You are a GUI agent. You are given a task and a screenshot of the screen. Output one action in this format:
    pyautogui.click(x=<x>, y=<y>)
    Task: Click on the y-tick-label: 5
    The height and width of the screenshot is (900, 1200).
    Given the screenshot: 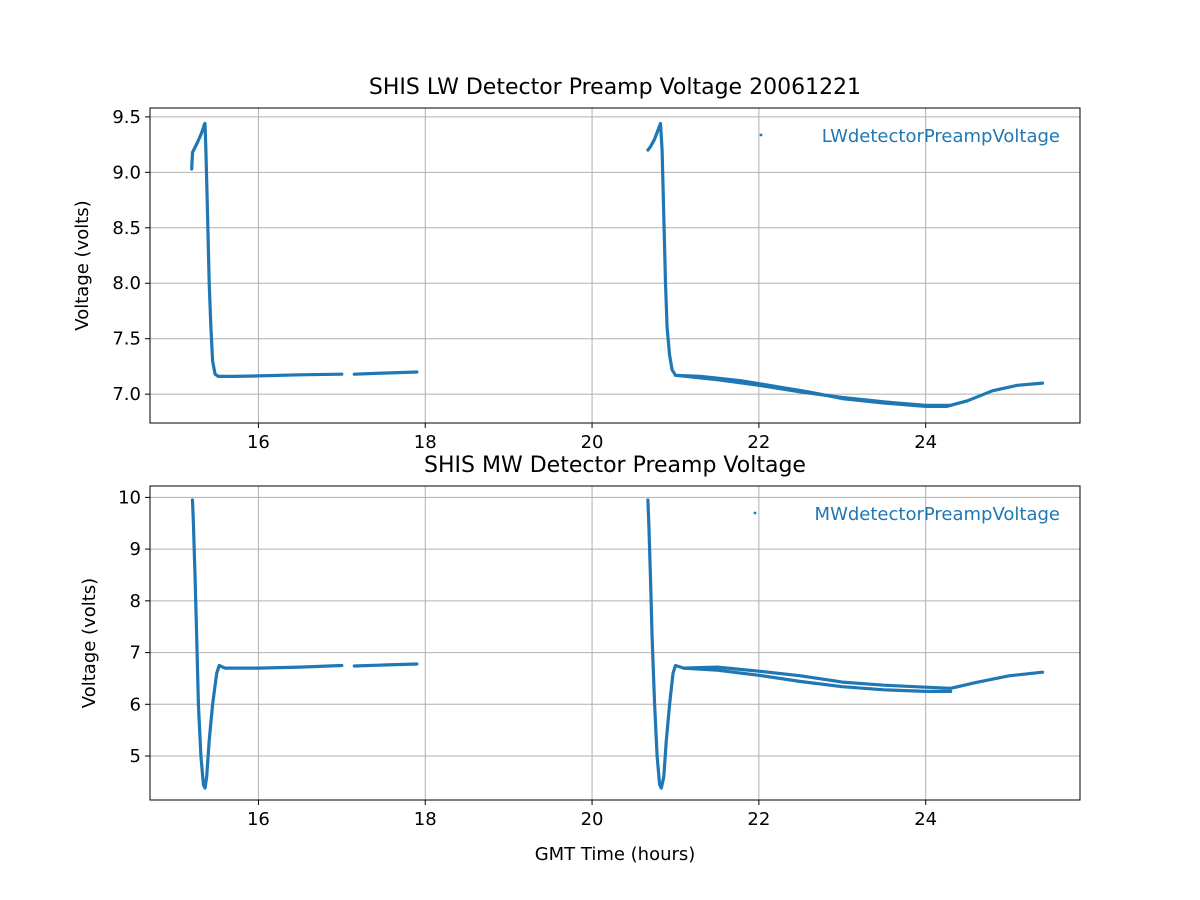 What is the action you would take?
    pyautogui.click(x=135, y=756)
    